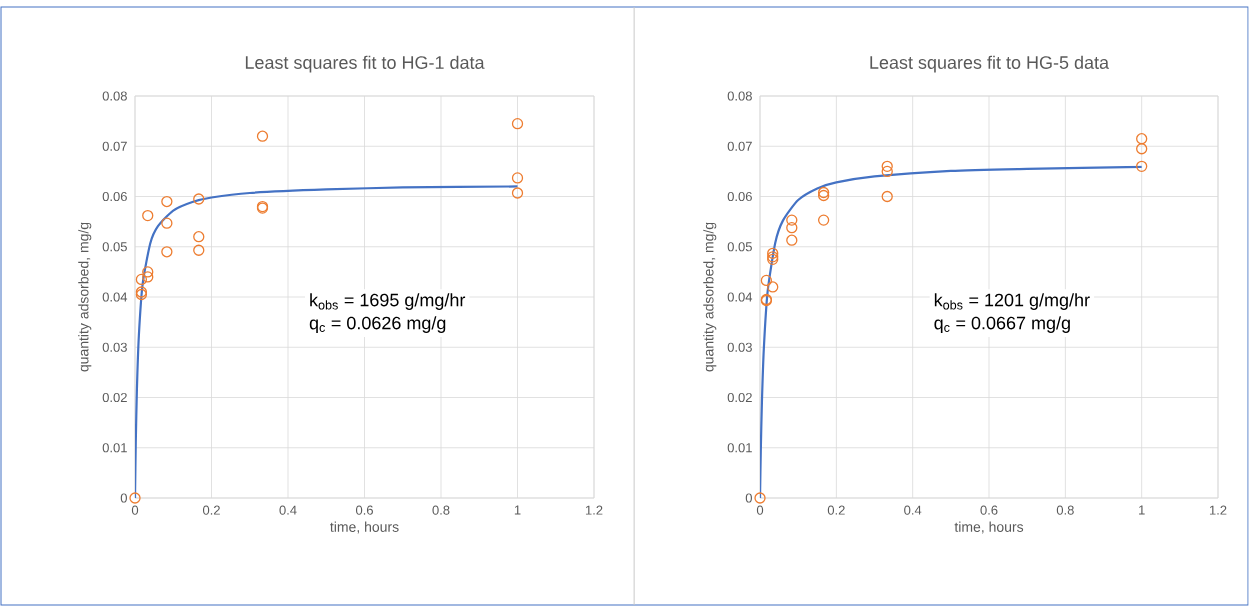  Describe the element at coordinates (1012, 301) in the screenshot. I see `annotation: k$_{obs}$ = 1201 g/mg/hr` at that location.